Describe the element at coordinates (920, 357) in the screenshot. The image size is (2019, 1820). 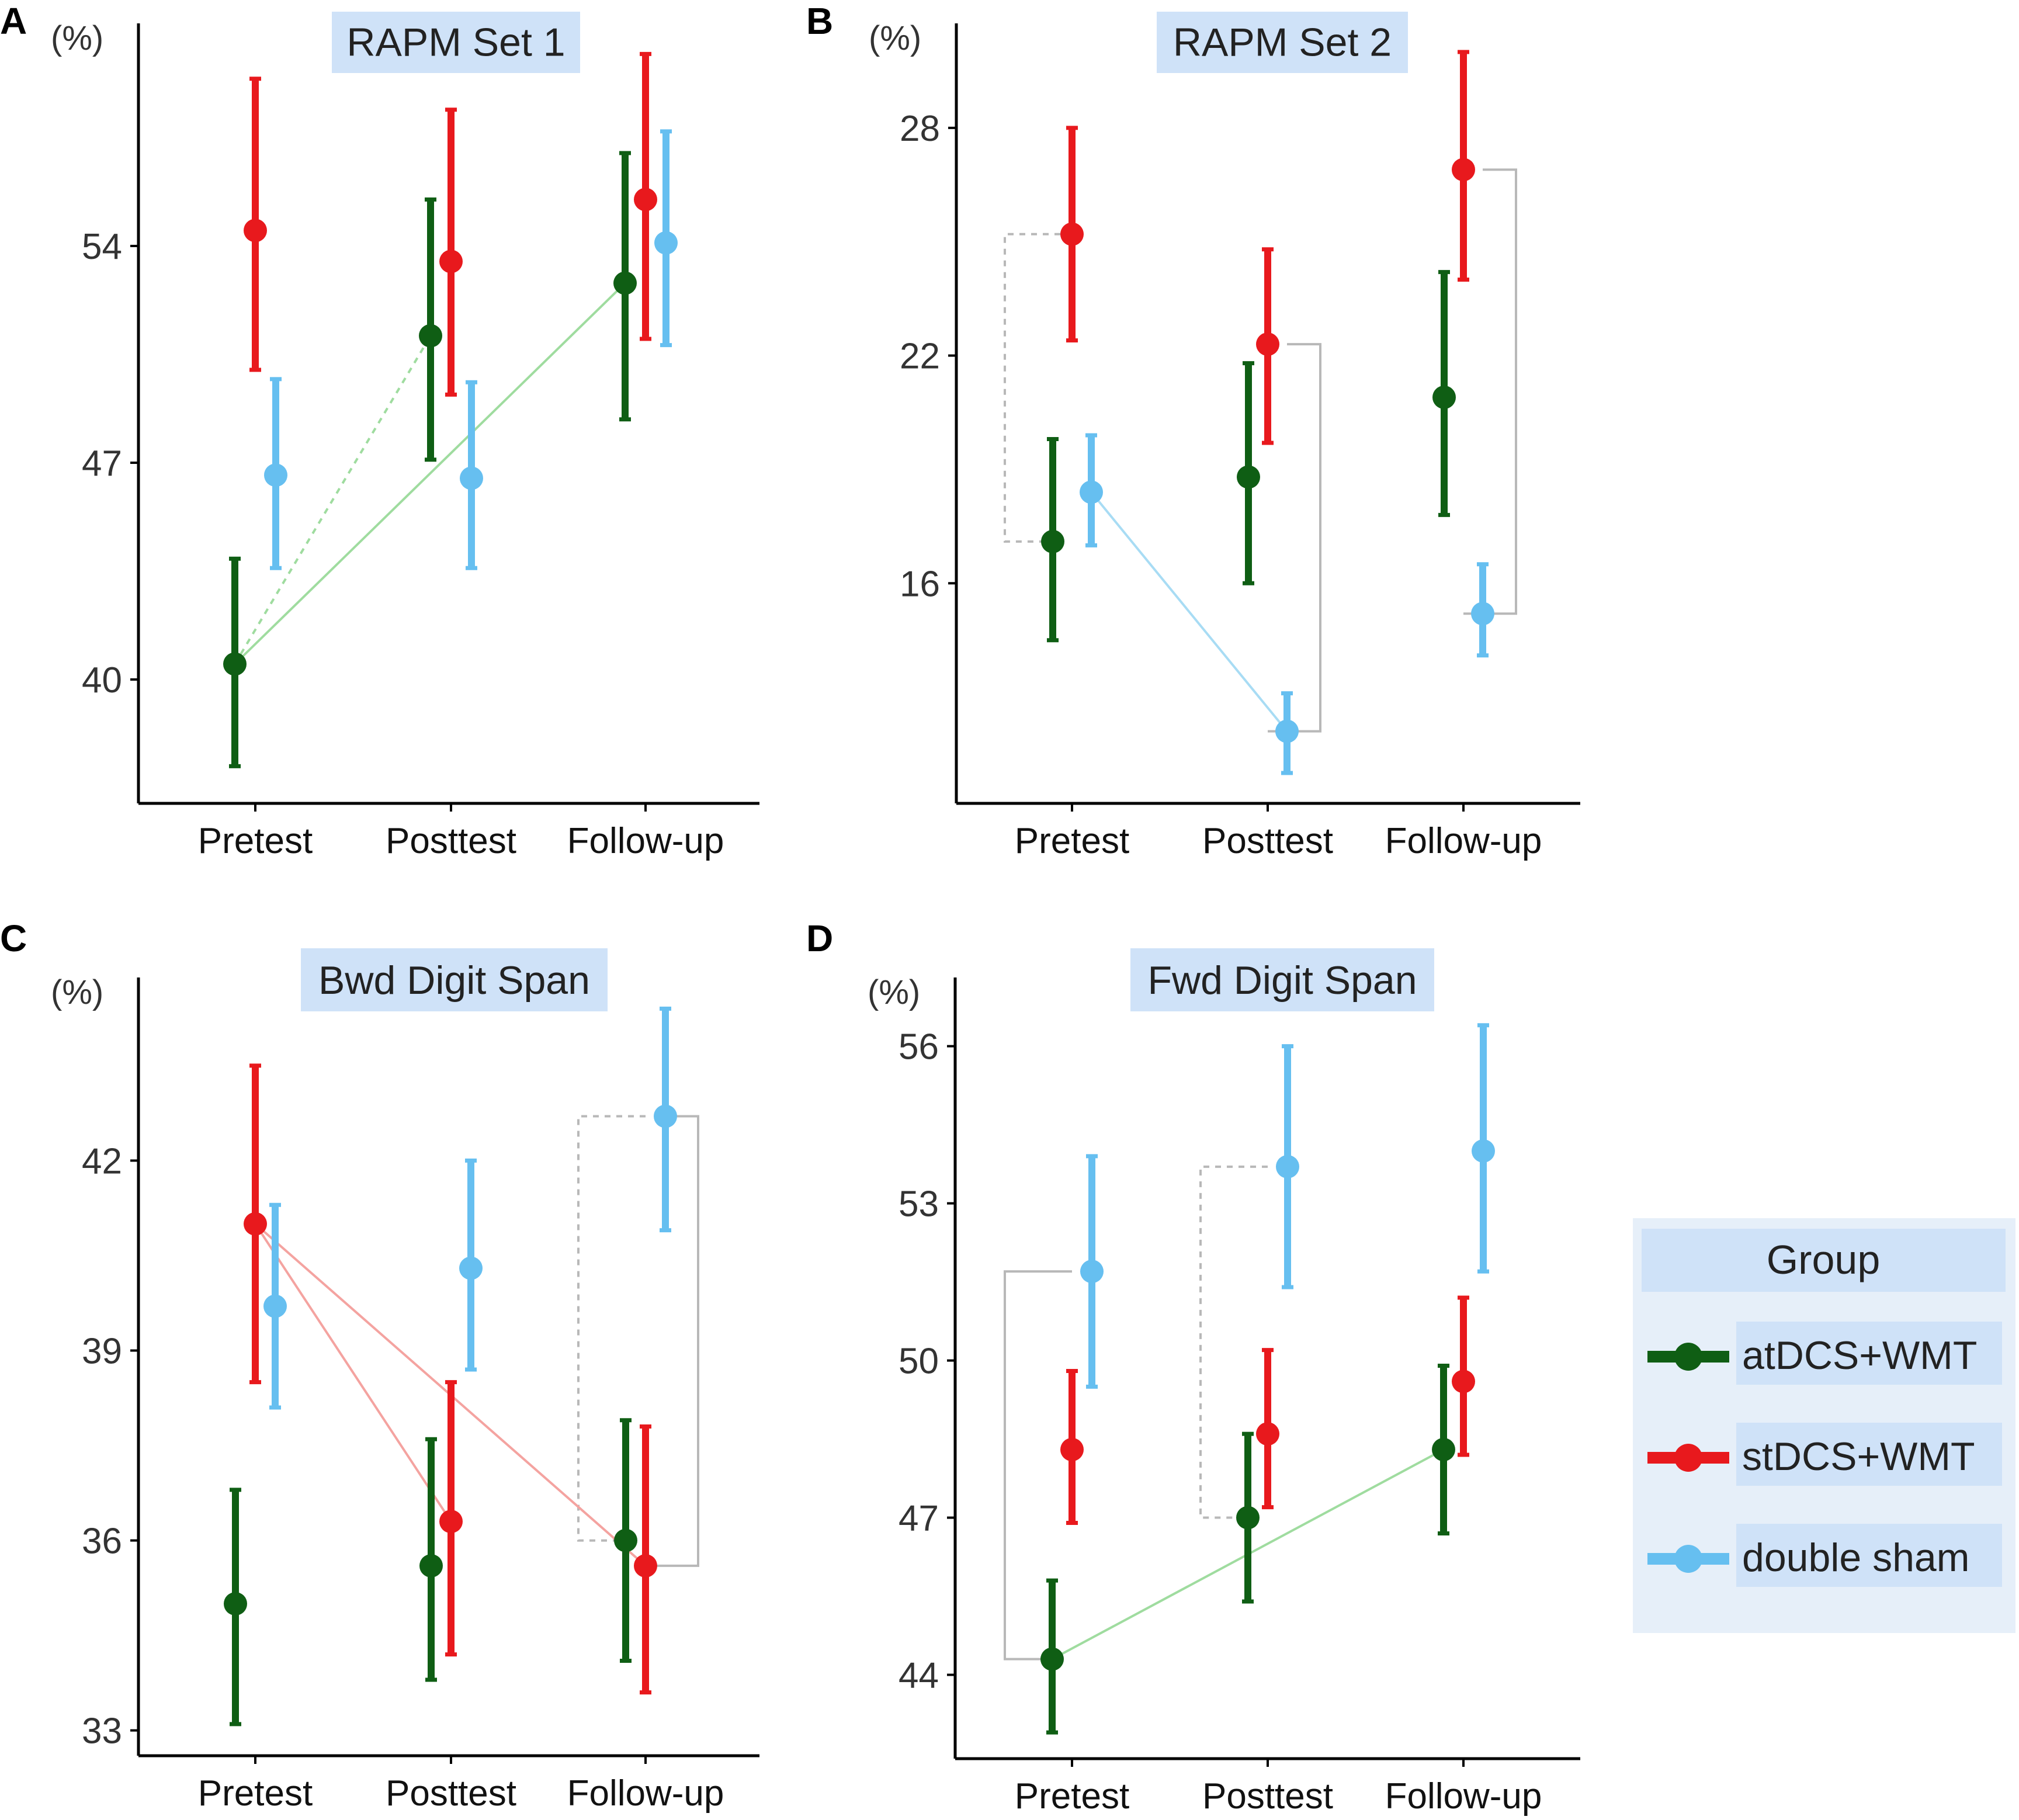
I see `y-tick-label: 22` at that location.